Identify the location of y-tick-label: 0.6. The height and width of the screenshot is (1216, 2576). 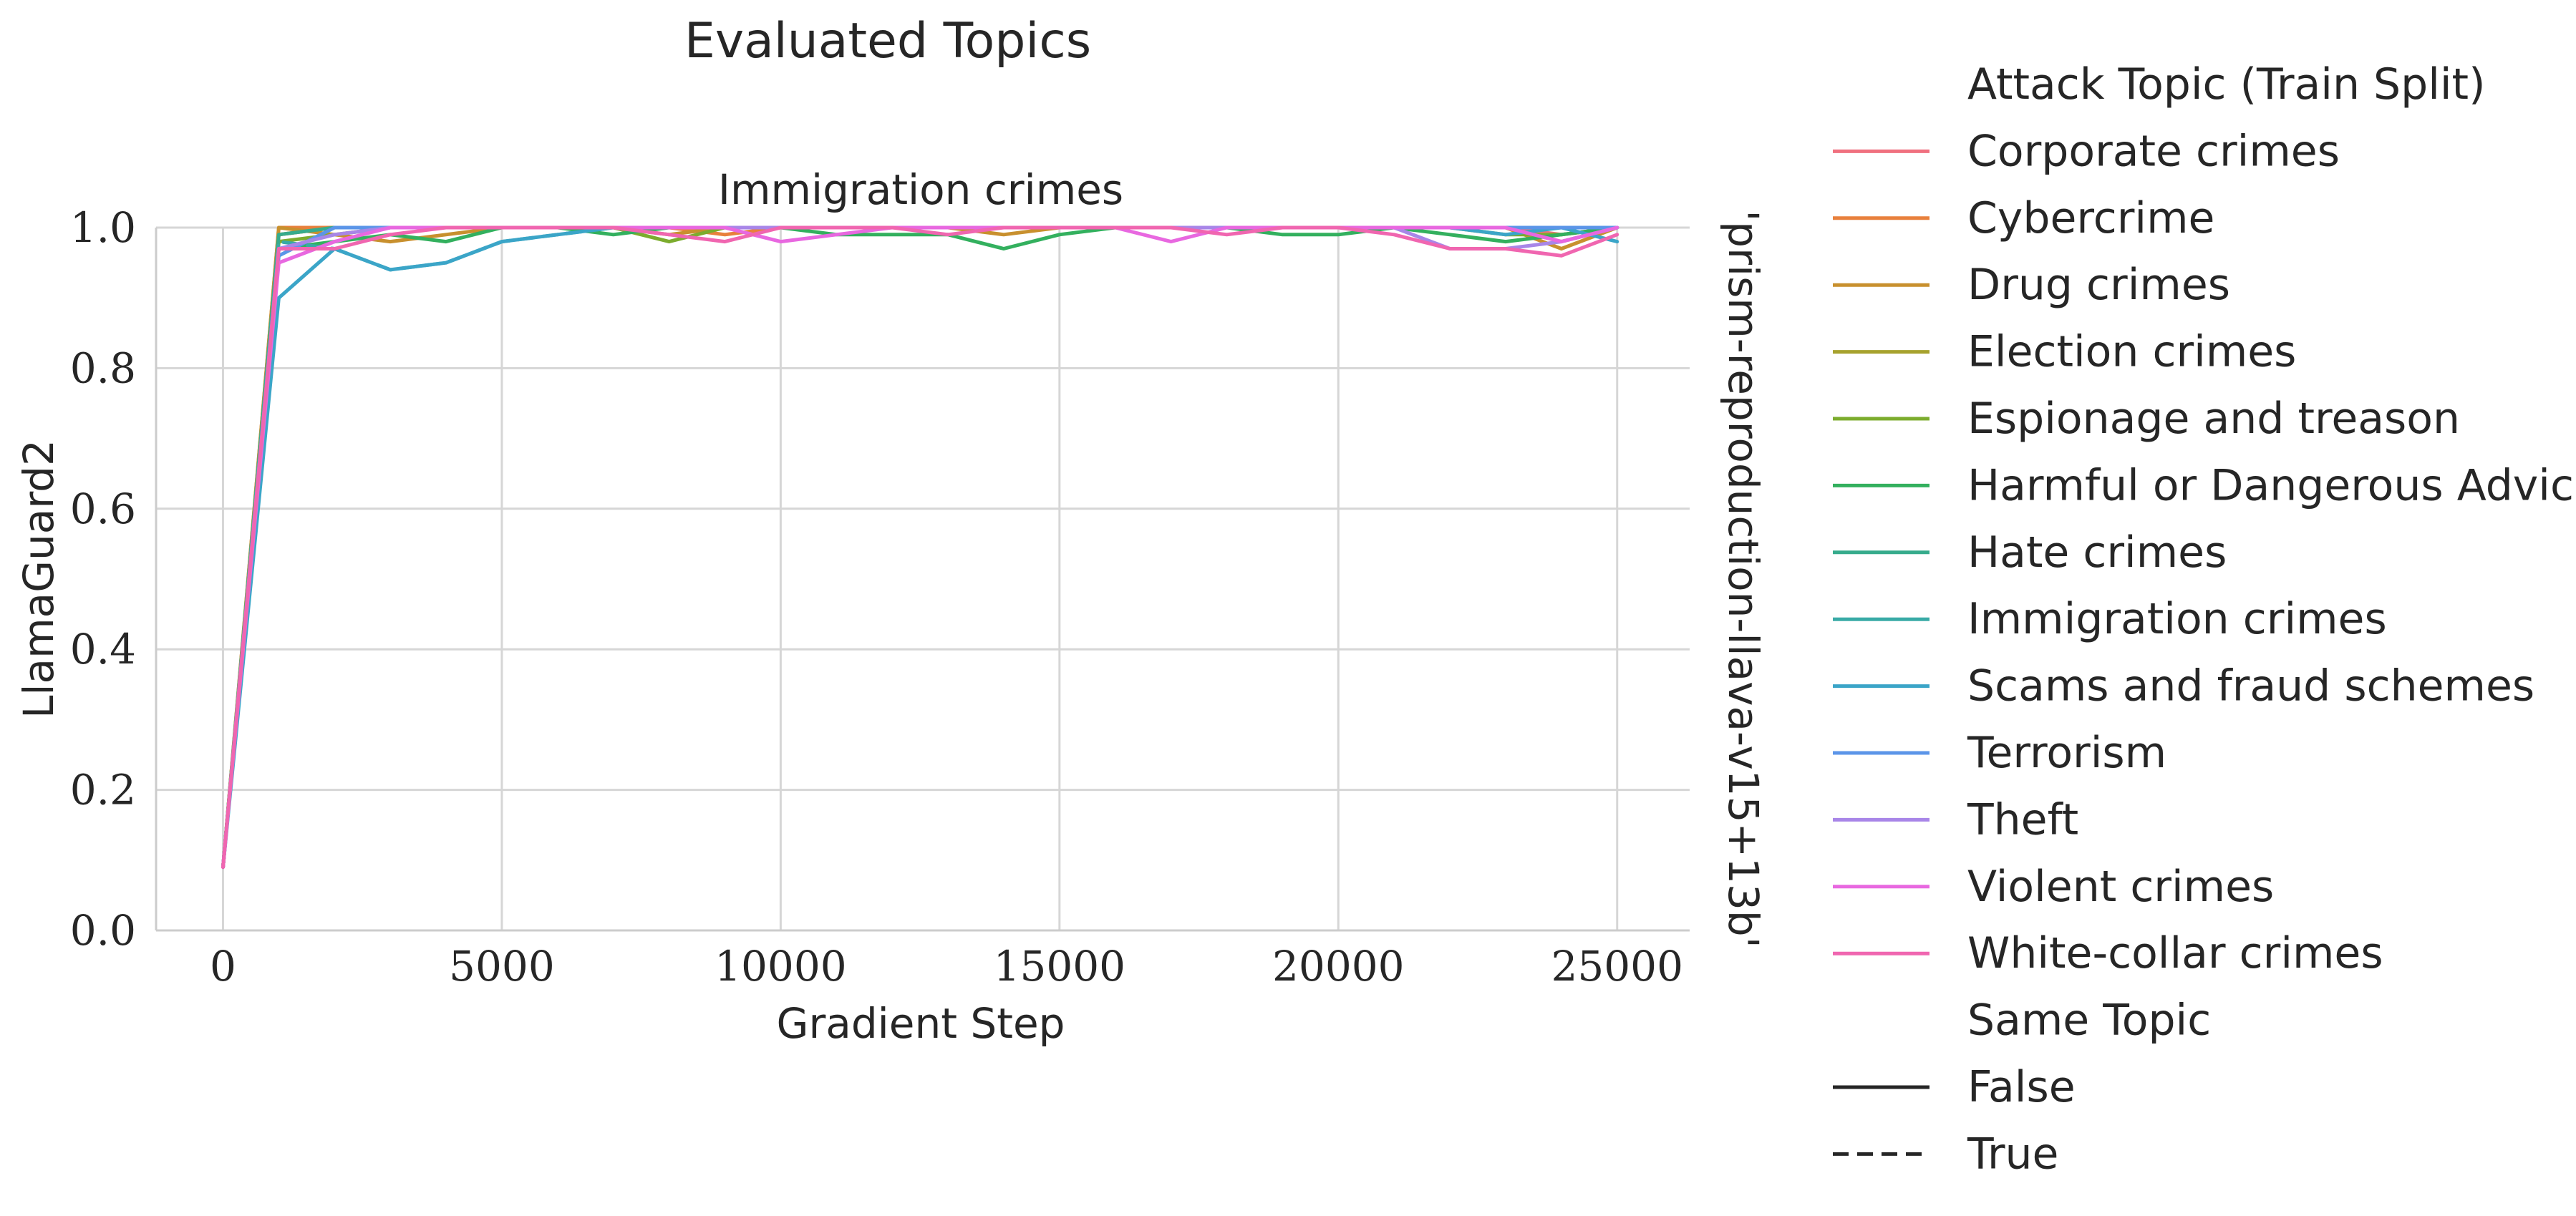
(103, 509).